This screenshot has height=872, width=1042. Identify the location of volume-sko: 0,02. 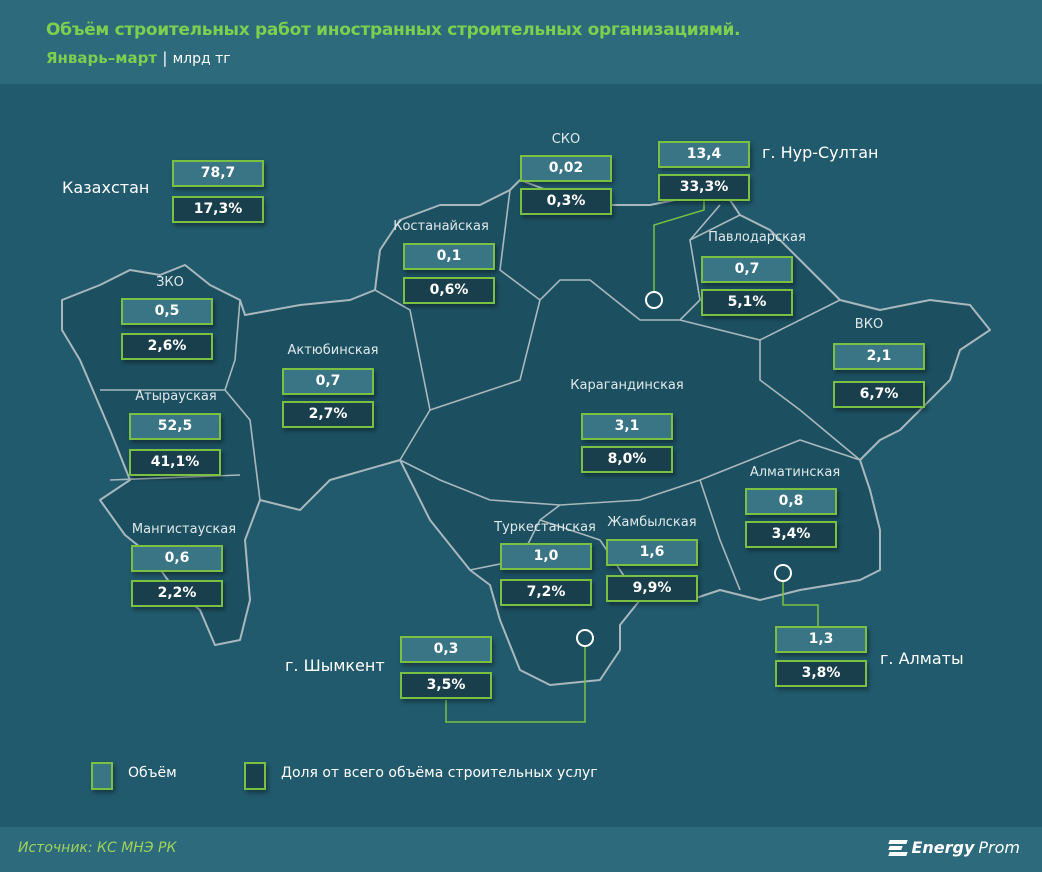
(566, 168).